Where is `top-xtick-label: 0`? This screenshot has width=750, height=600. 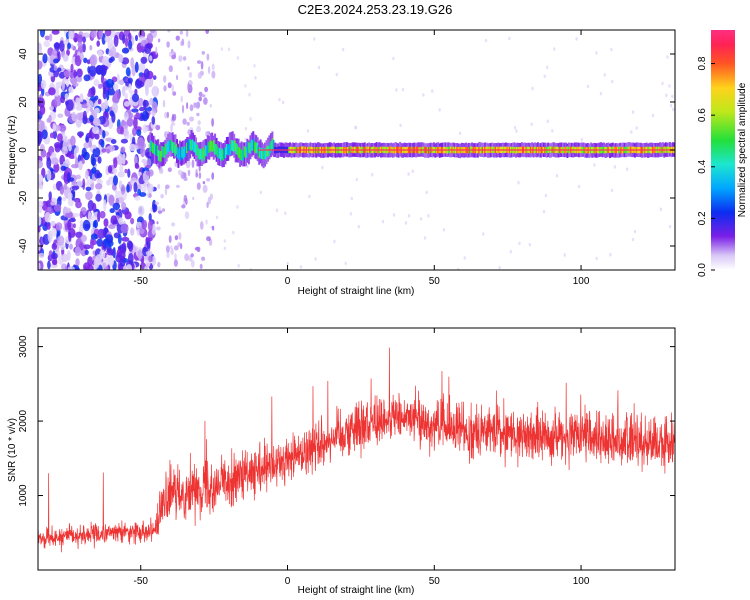 top-xtick-label: 0 is located at coordinates (288, 281).